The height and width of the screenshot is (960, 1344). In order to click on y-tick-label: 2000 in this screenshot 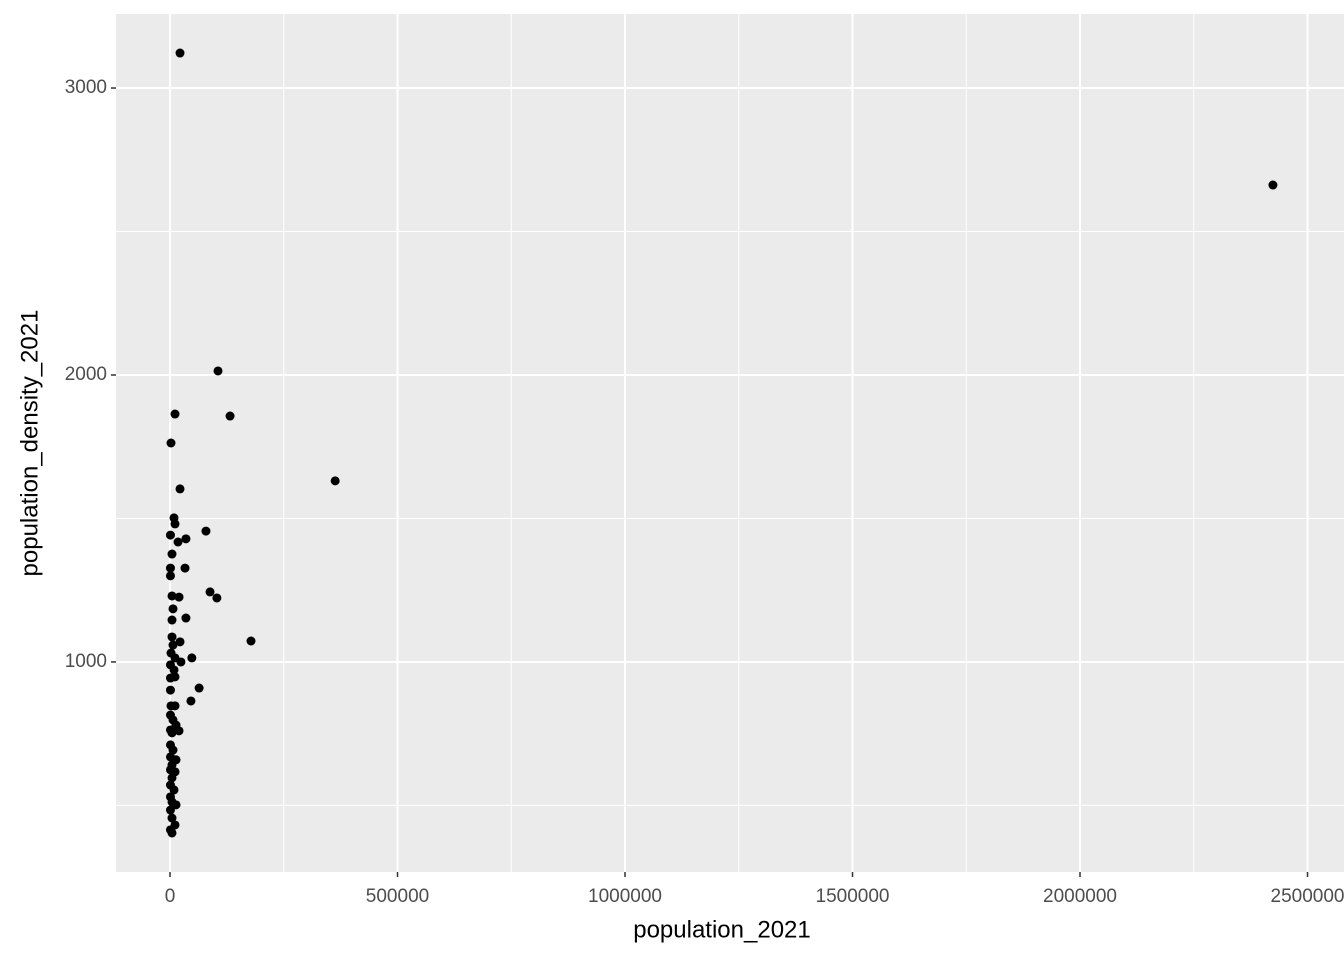, I will do `click(86, 374)`.